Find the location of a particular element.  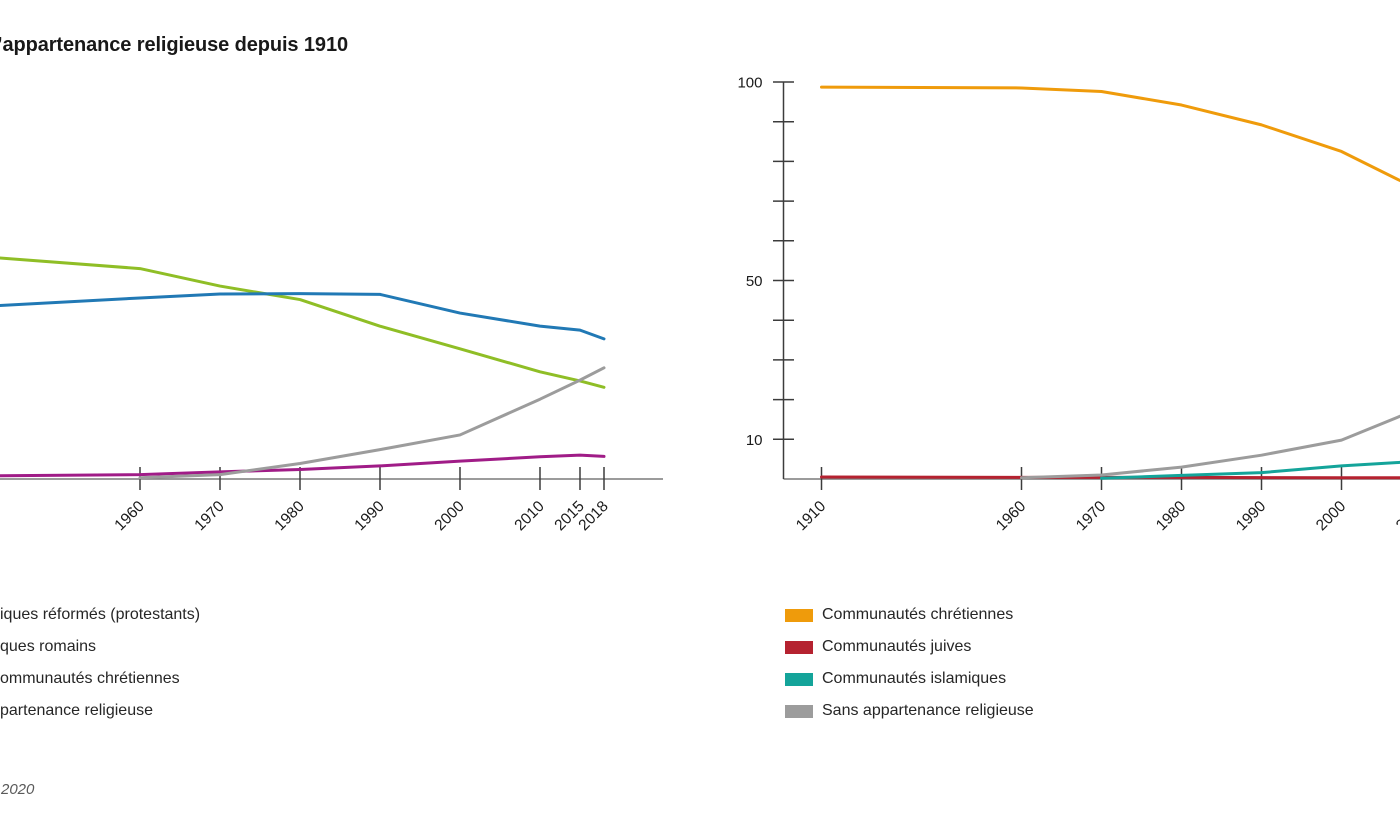

source-note: 2020 is located at coordinates (18, 789).